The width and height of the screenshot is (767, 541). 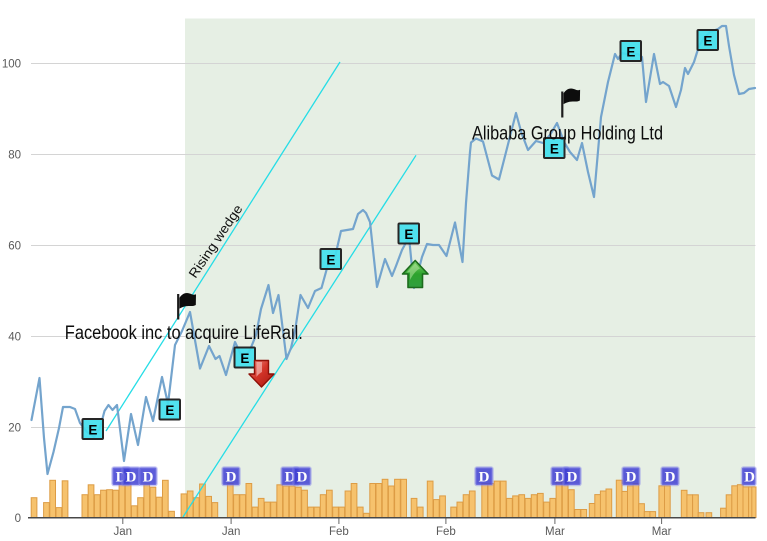 What do you see at coordinates (14, 156) in the screenshot?
I see `svg-text: 80` at bounding box center [14, 156].